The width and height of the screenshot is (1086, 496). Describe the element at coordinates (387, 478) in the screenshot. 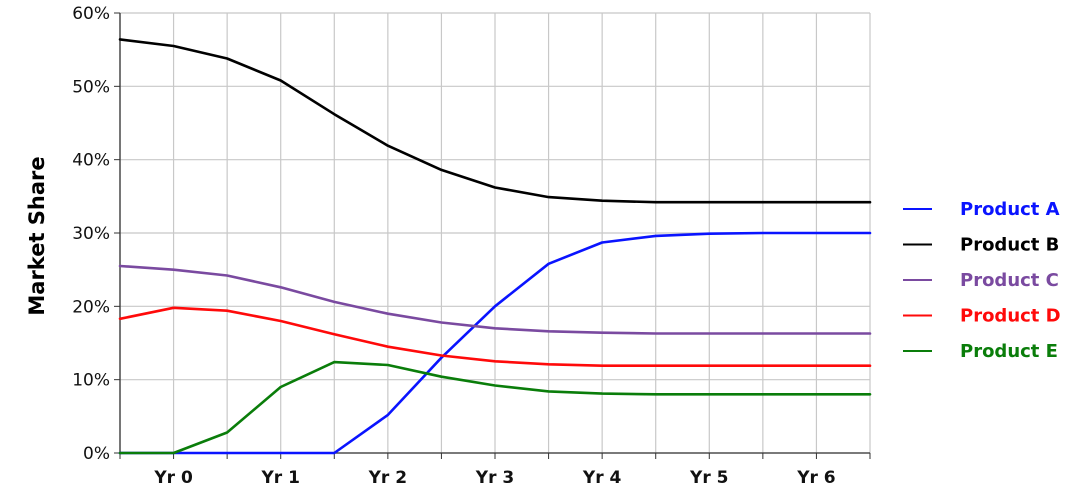

I see `x-tick-label: Yr 2` at that location.